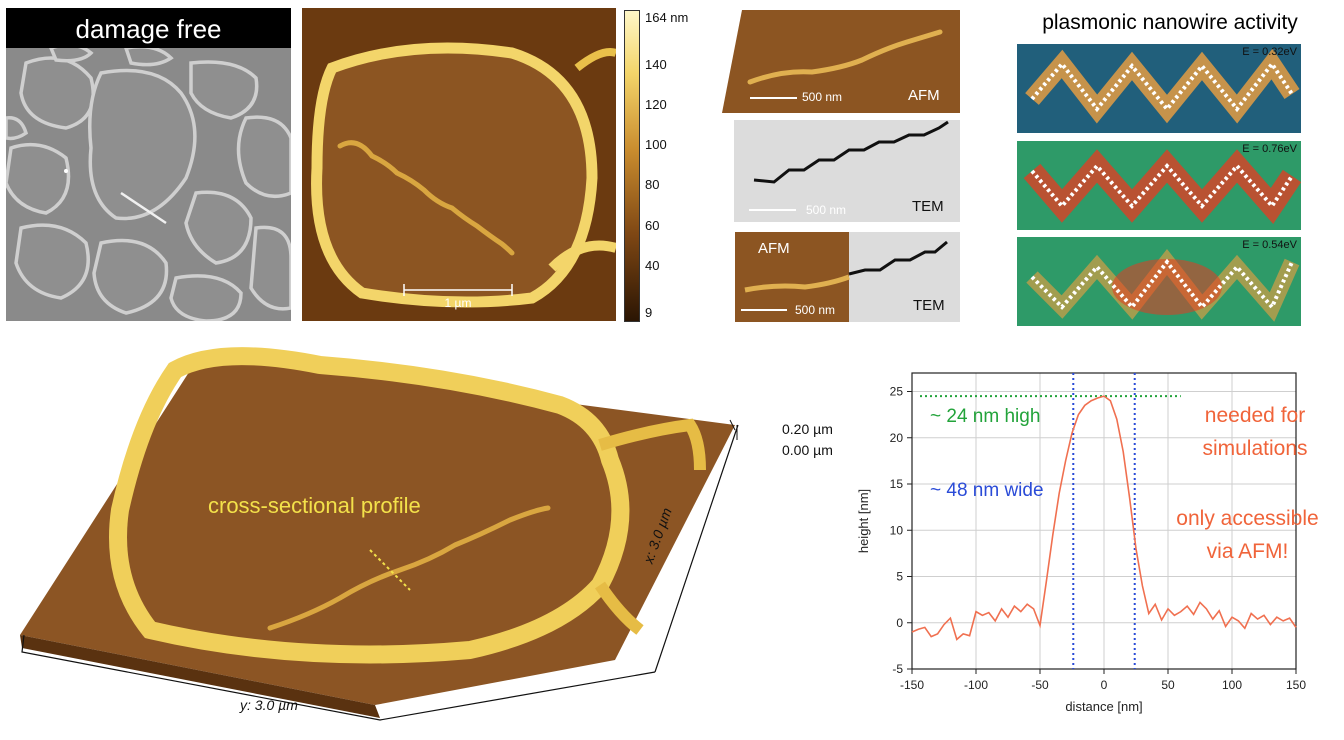  What do you see at coordinates (269, 705) in the screenshot?
I see `y-axis-label: y: 3.0 µm` at bounding box center [269, 705].